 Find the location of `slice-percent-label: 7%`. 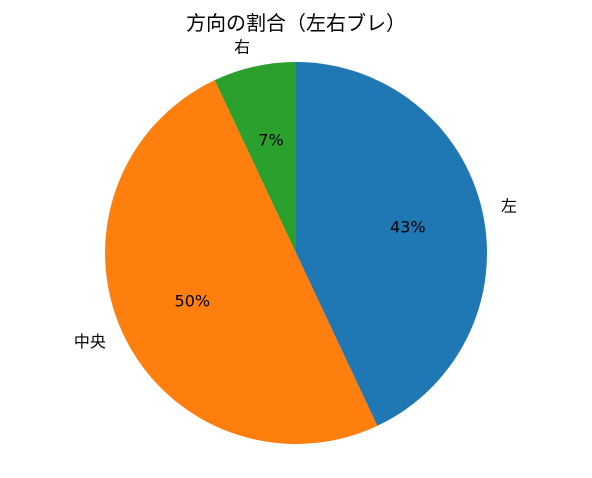

slice-percent-label: 7% is located at coordinates (270, 140).